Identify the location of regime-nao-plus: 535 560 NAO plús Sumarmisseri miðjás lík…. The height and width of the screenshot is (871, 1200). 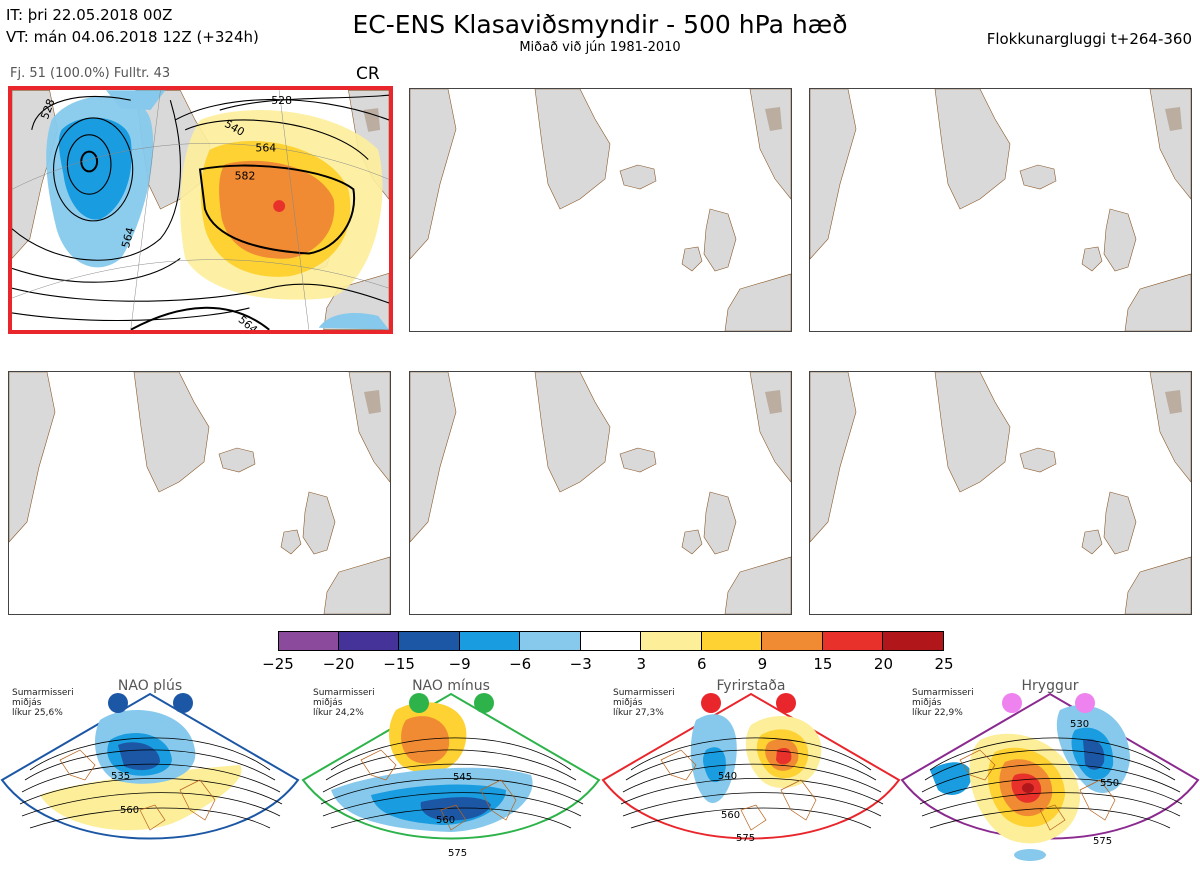
(150, 774).